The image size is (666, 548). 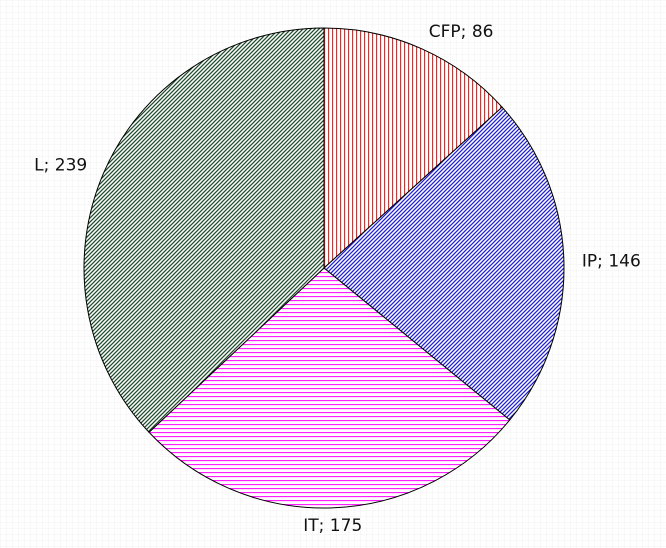 I want to click on data-label: CFP; 86, so click(x=461, y=32).